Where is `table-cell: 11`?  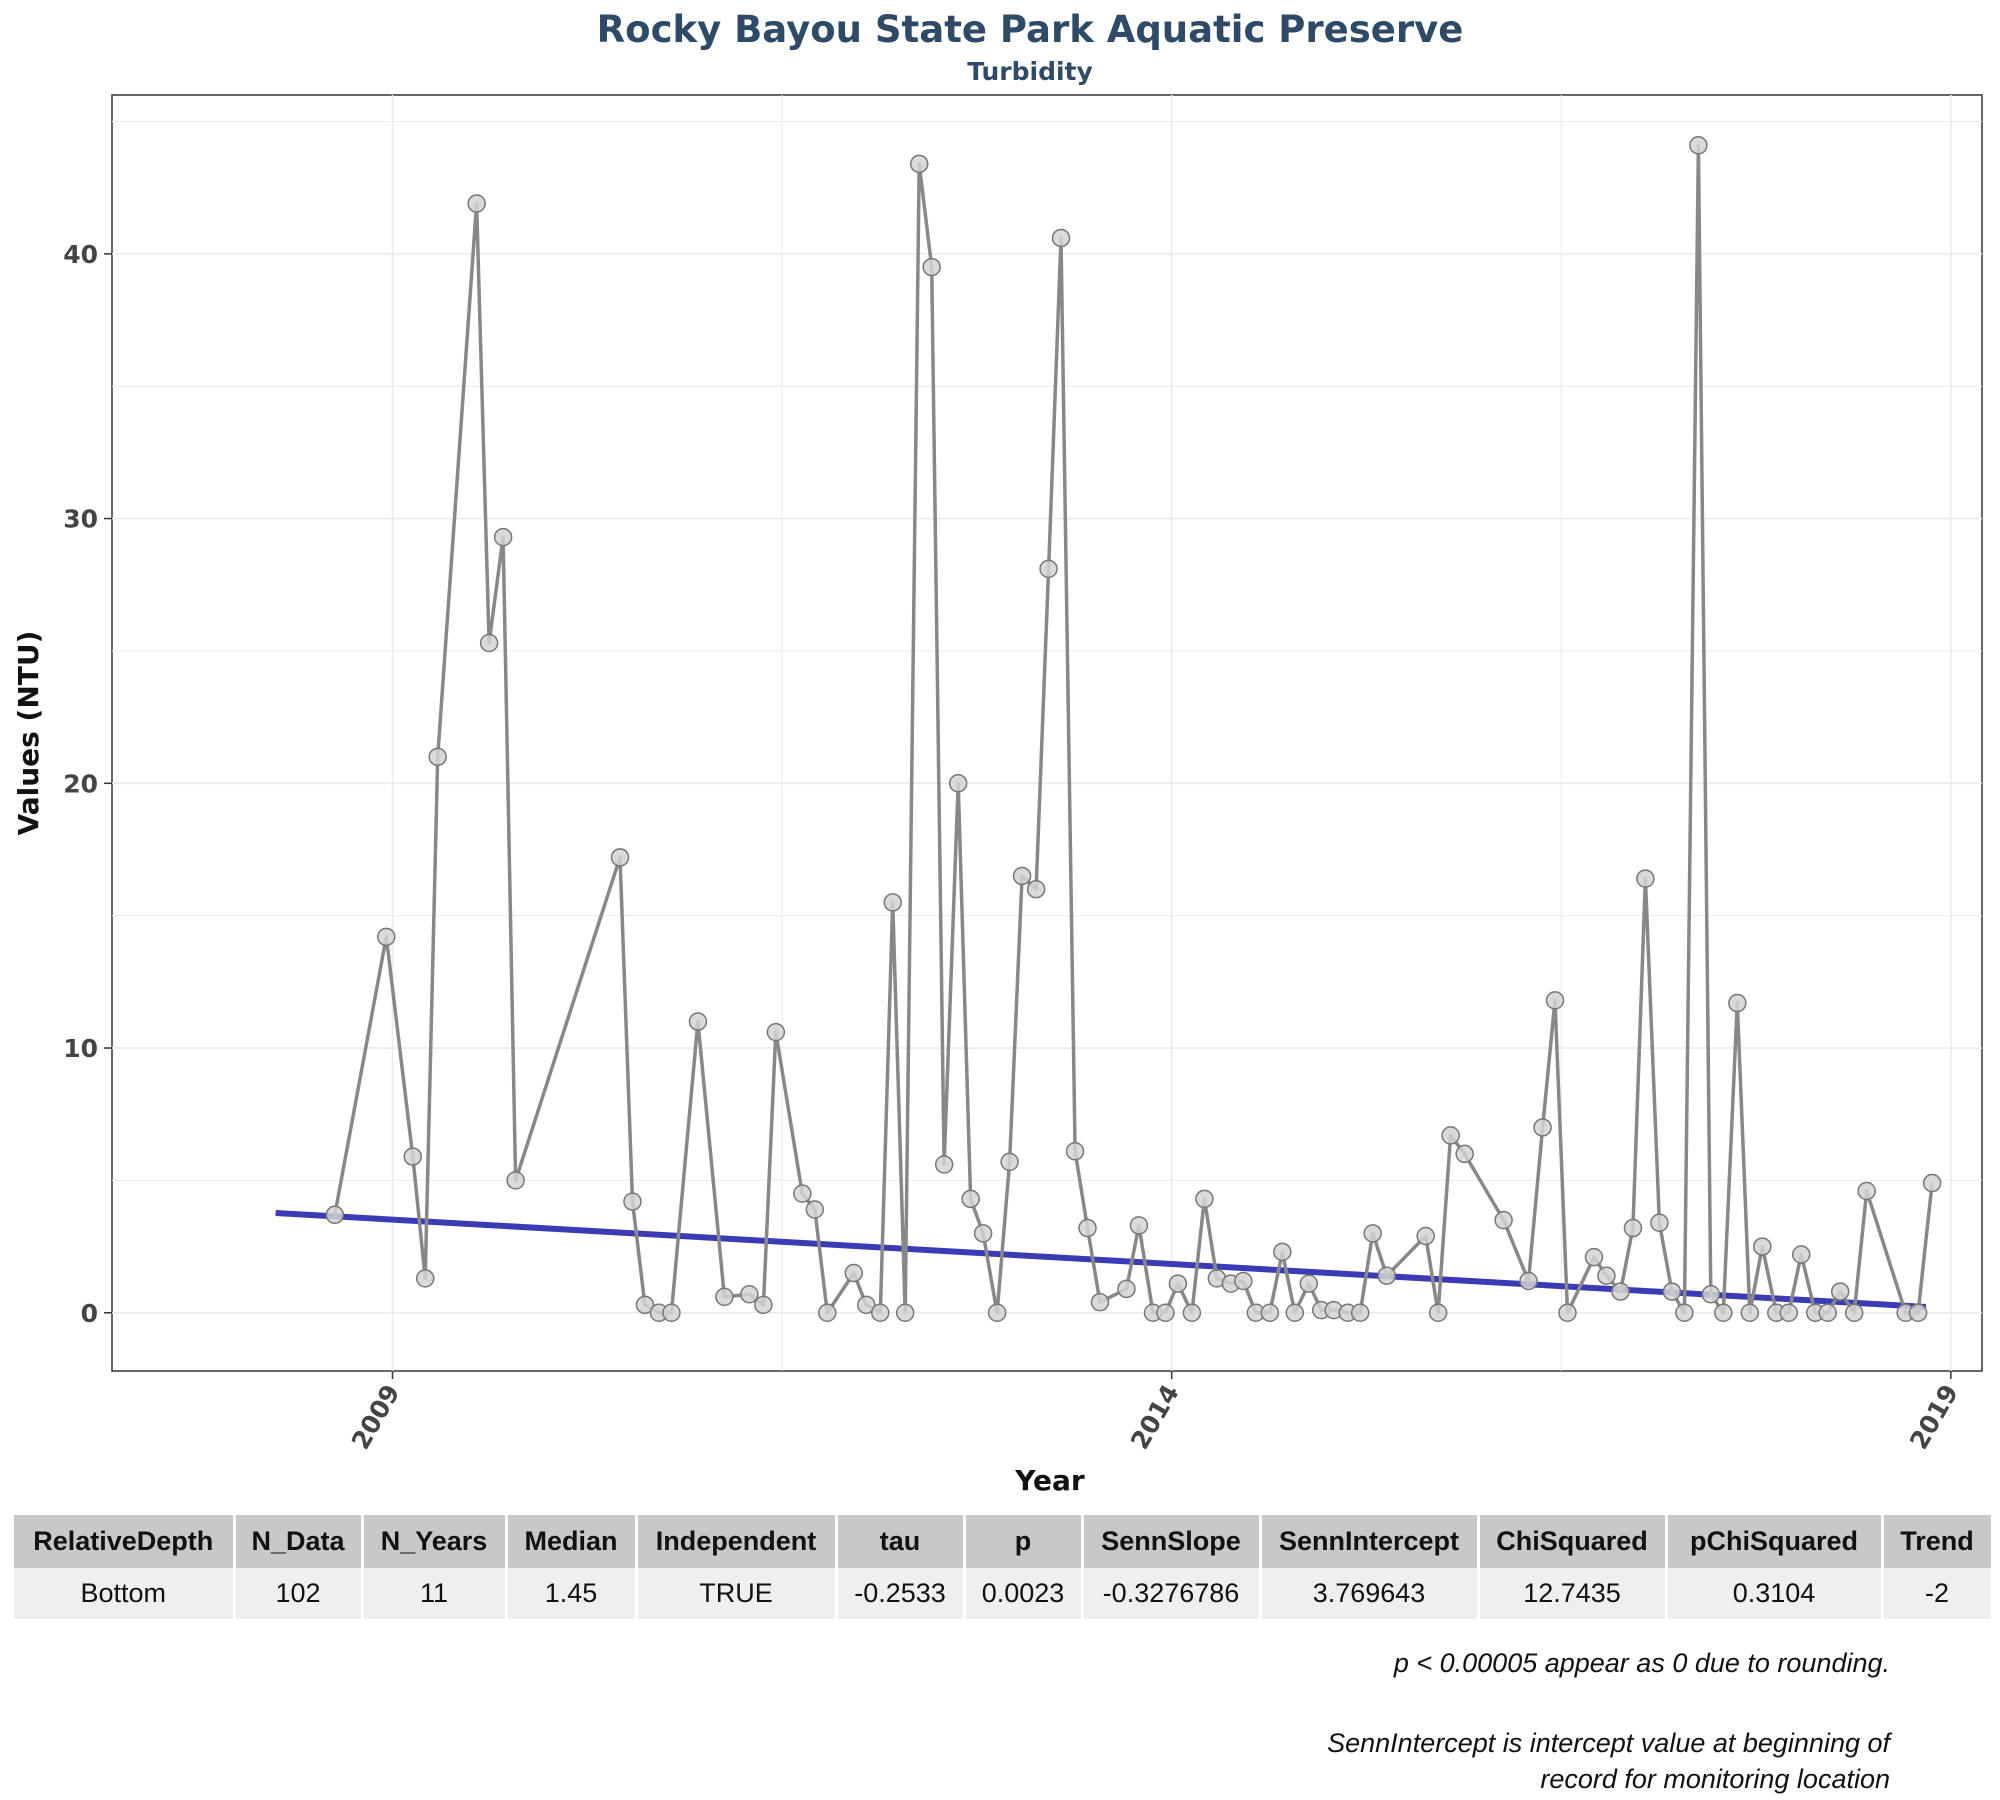 table-cell: 11 is located at coordinates (435, 1593).